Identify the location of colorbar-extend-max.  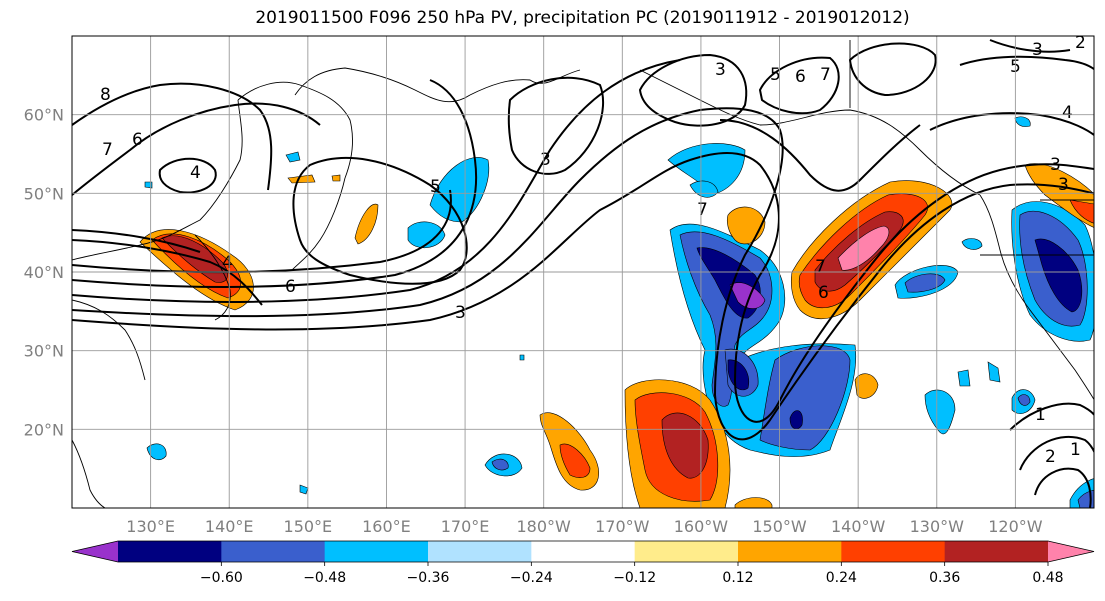
(1071, 551).